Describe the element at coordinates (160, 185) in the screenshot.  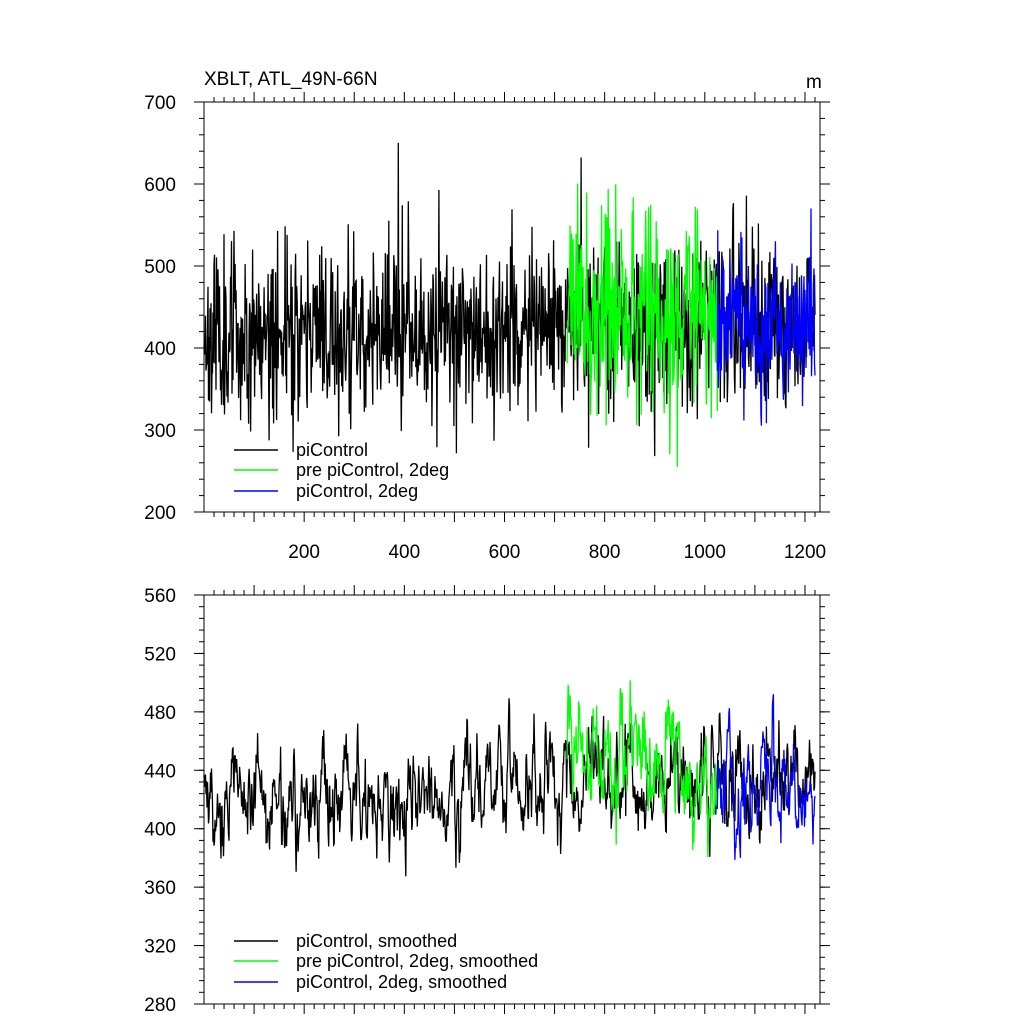
I see `y-tick-label: 600` at that location.